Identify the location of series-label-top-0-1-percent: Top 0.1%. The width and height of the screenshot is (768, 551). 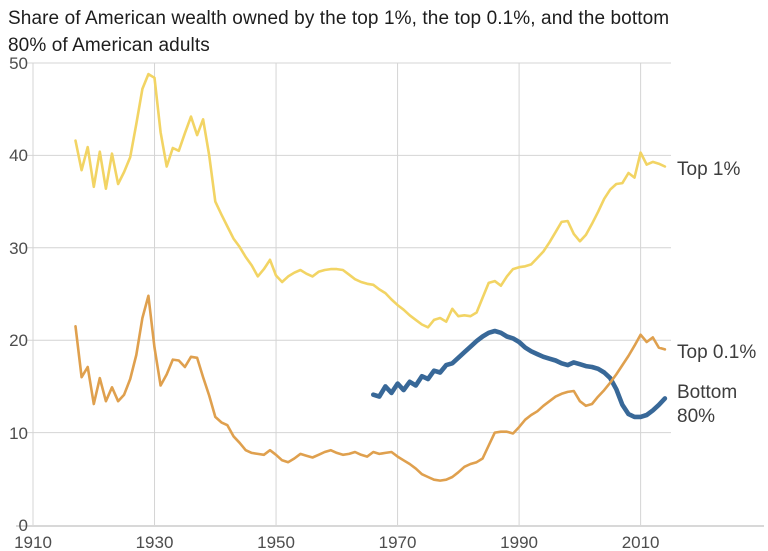
(717, 352).